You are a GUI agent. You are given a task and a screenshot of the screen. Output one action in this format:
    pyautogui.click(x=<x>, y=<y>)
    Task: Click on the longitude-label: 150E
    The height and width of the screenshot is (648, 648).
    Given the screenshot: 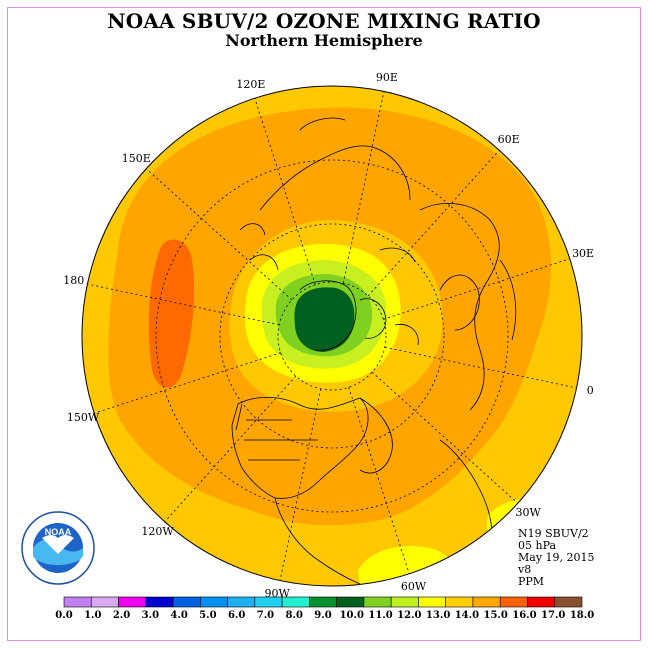 What is the action you would take?
    pyautogui.click(x=136, y=159)
    